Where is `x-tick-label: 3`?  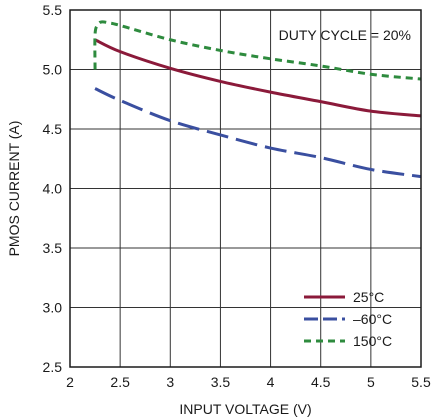
x-tick-label: 3 is located at coordinates (170, 382).